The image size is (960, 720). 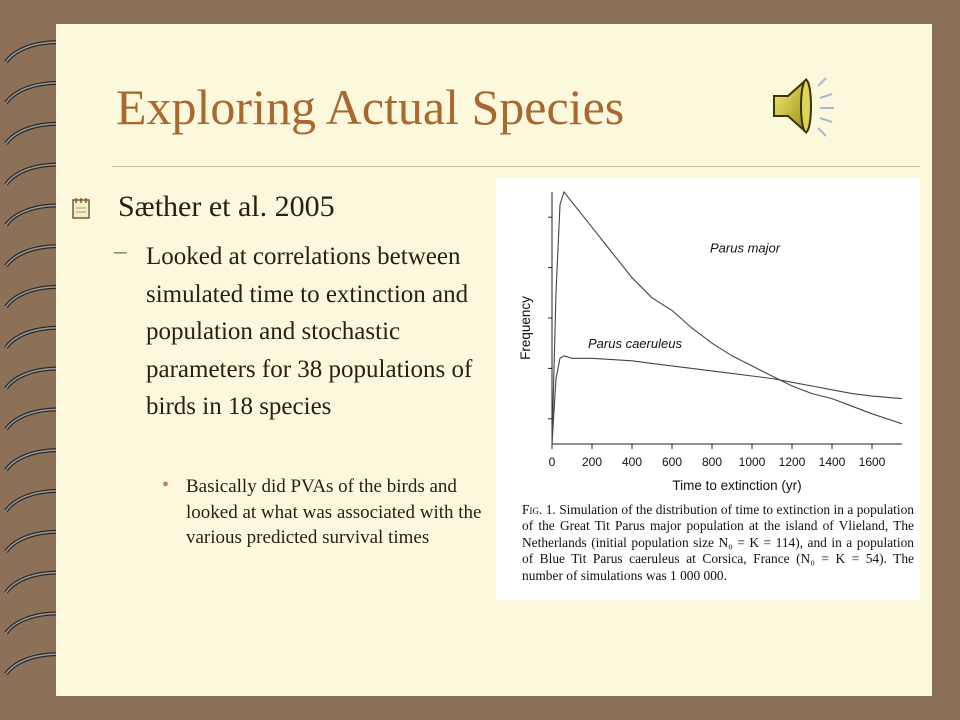 I want to click on x-tick-label: 0, so click(x=552, y=462).